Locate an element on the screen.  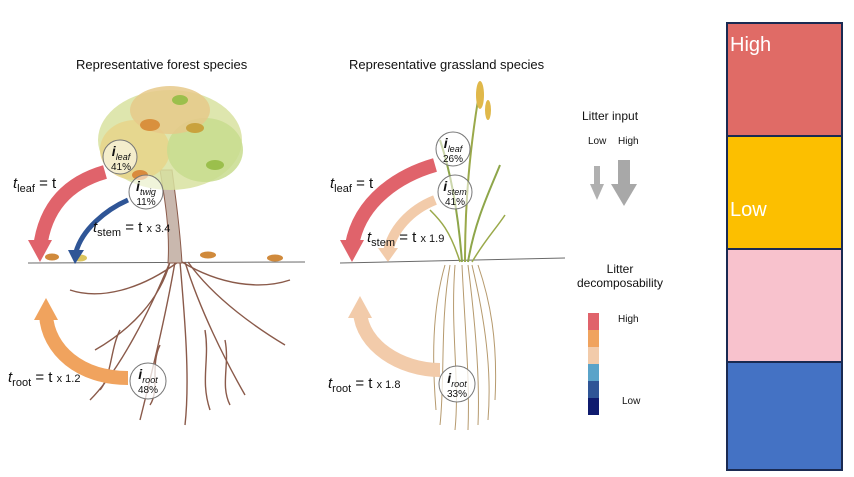
forest-root-system is located at coordinates (180, 343).